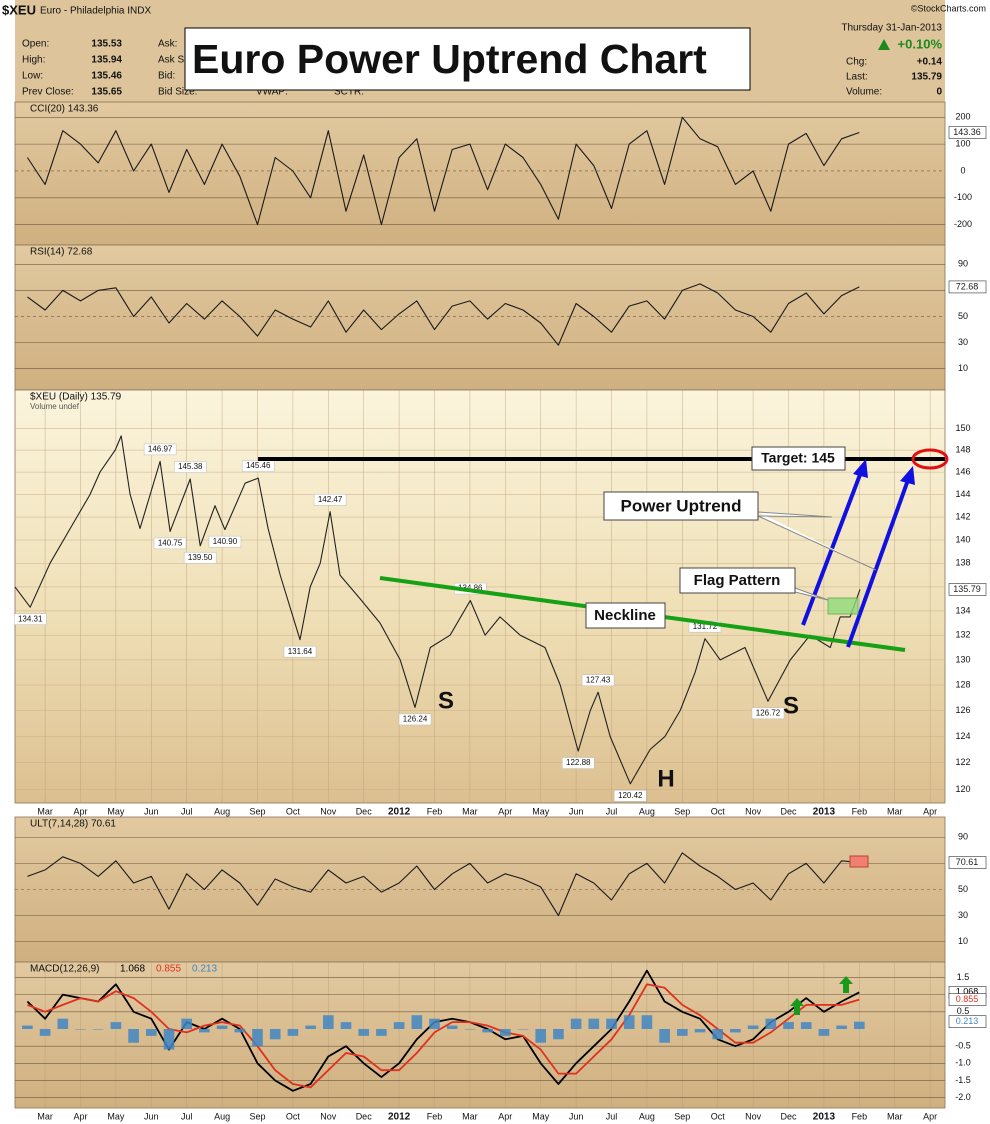 The height and width of the screenshot is (1124, 990). What do you see at coordinates (470, 588) in the screenshot?
I see `pivot-label: 134.86` at bounding box center [470, 588].